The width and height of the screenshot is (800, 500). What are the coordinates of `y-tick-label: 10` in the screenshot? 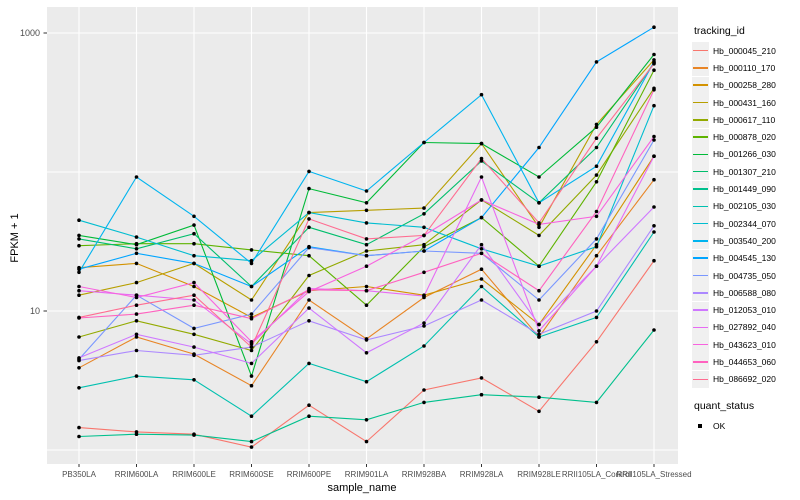 It's located at (35, 311).